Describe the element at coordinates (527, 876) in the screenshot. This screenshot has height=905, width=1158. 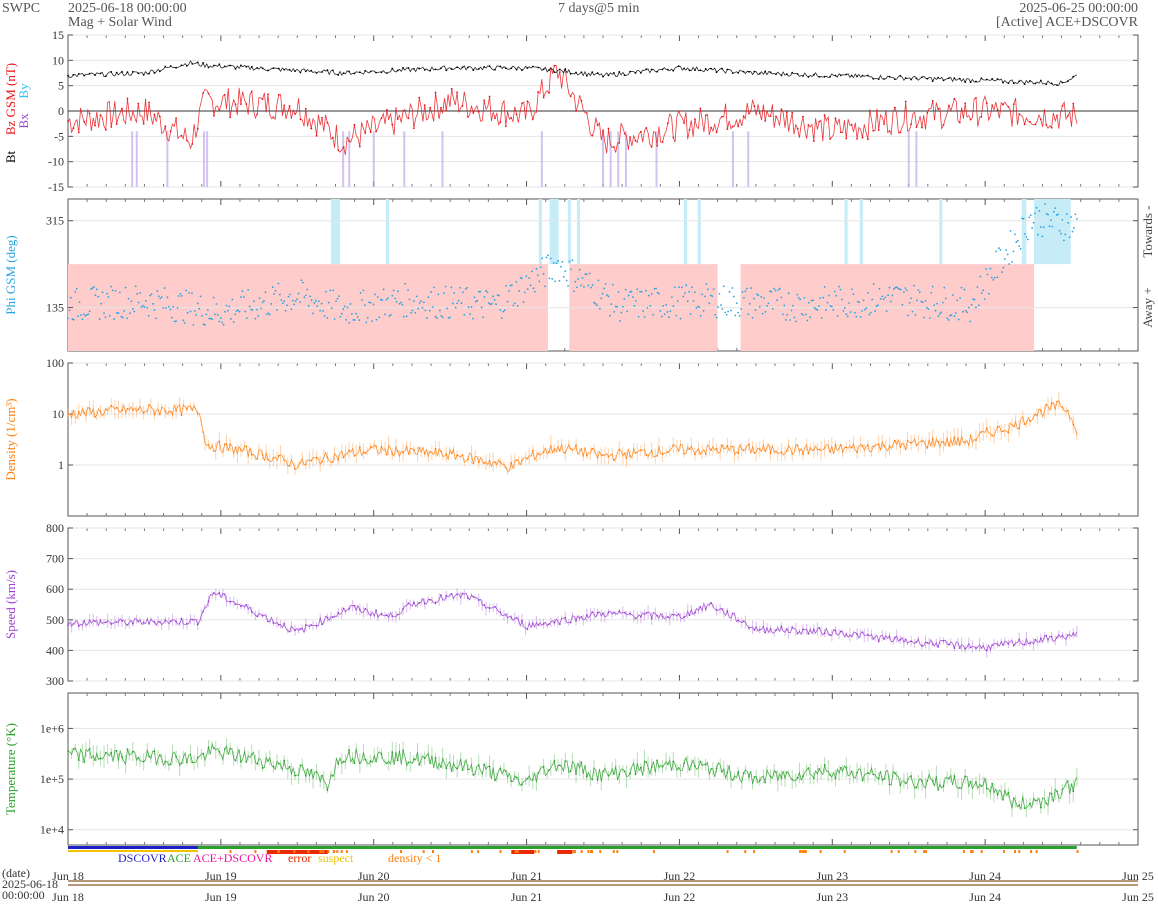
I see `x-tick-label-top: Jun 21` at that location.